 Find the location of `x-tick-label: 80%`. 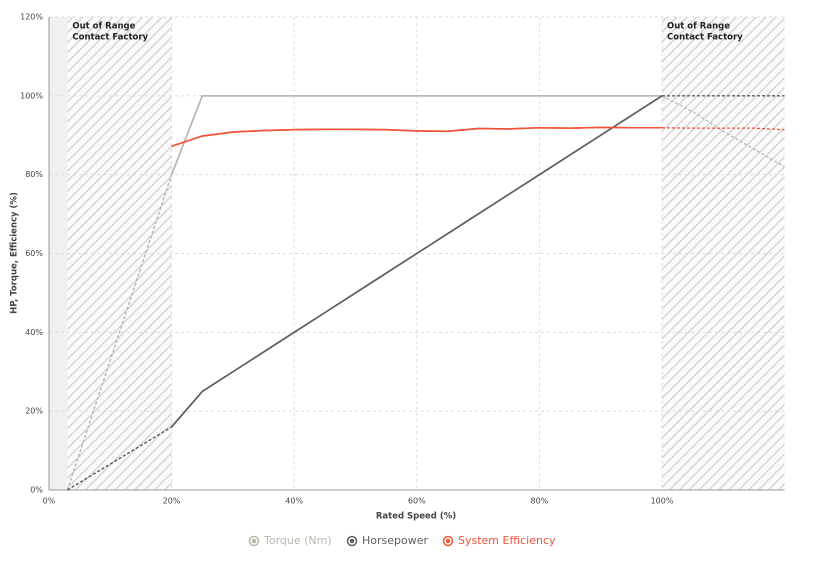

x-tick-label: 80% is located at coordinates (540, 501).